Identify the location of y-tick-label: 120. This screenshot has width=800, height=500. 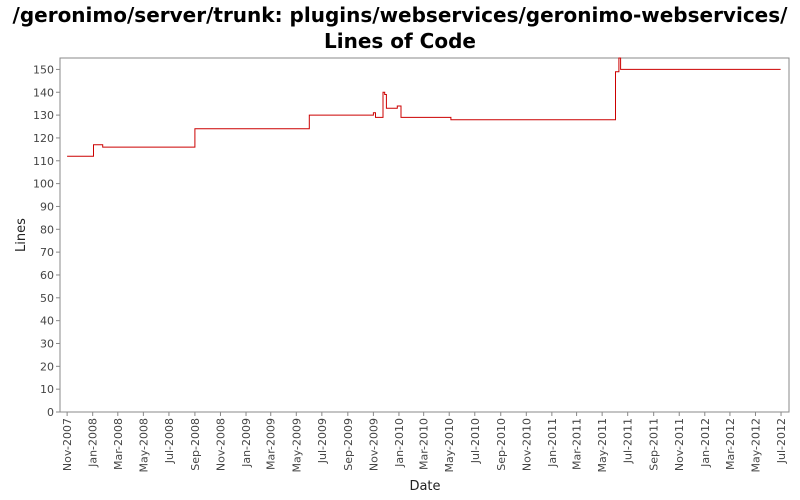
(43, 138).